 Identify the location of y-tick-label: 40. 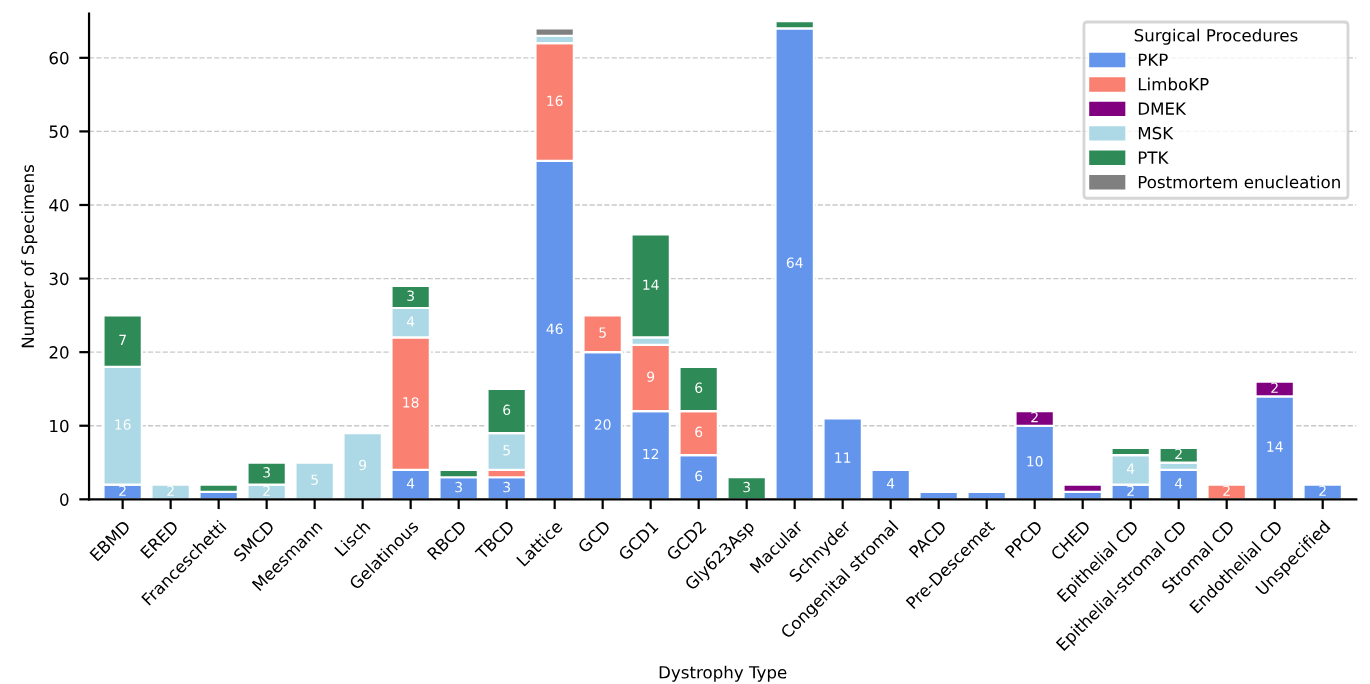
(59, 205).